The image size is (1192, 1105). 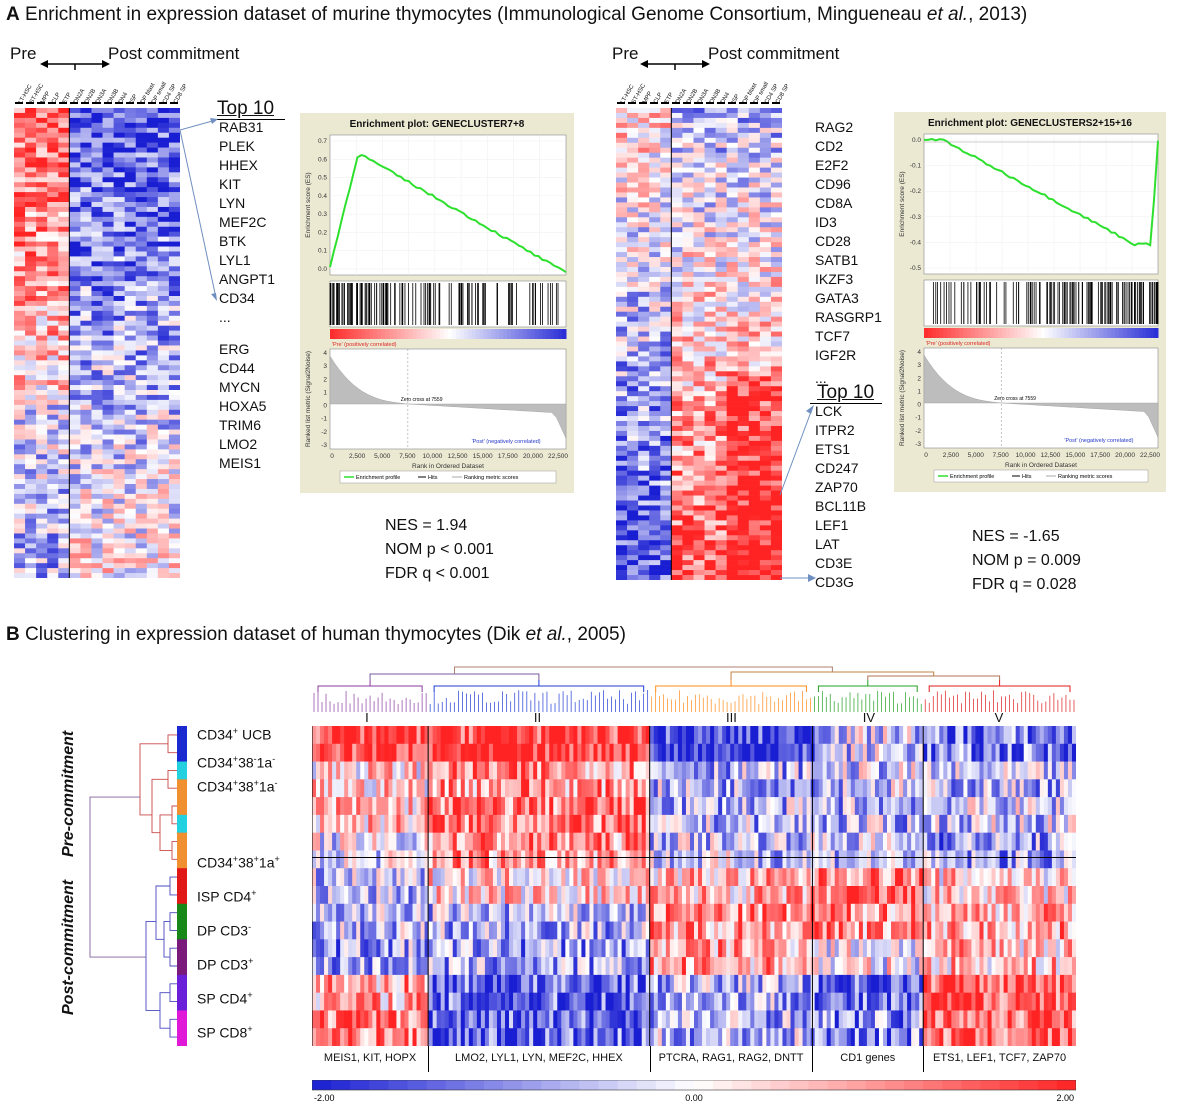 I want to click on column-dash, so click(x=775, y=103).